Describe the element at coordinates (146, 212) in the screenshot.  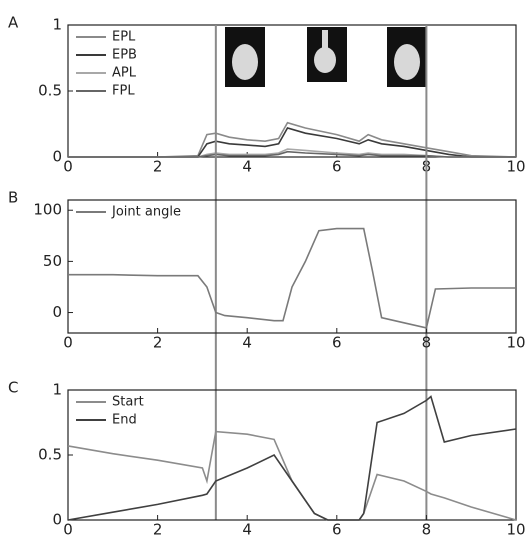
I see `legend-label: Joint angle` at that location.